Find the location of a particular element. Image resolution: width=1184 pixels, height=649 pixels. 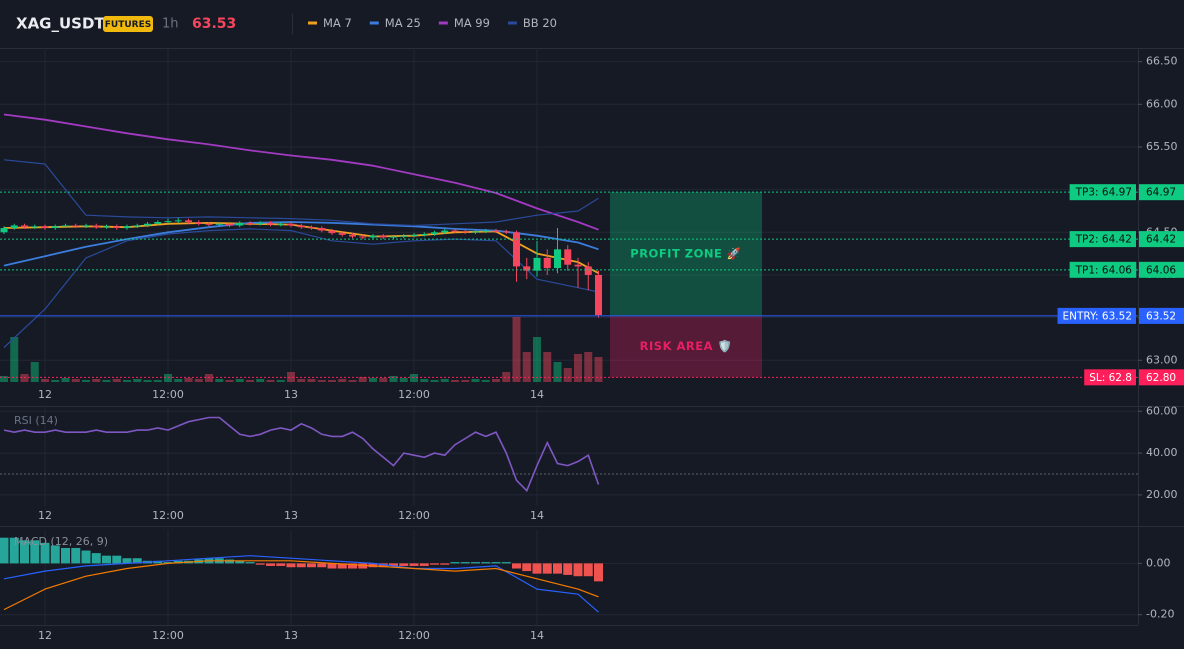

ma-line is located at coordinates (301, 172).